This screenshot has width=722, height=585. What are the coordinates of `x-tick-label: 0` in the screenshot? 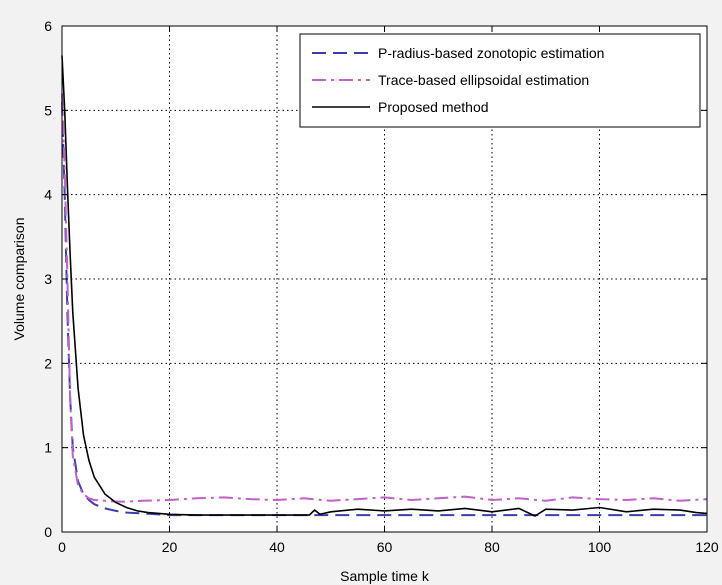 It's located at (62, 547).